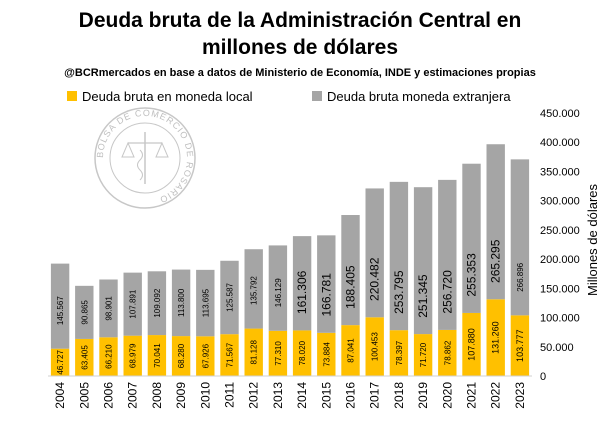 Image resolution: width=600 pixels, height=435 pixels. What do you see at coordinates (560, 114) in the screenshot?
I see `y-tick-label: 450.000` at bounding box center [560, 114].